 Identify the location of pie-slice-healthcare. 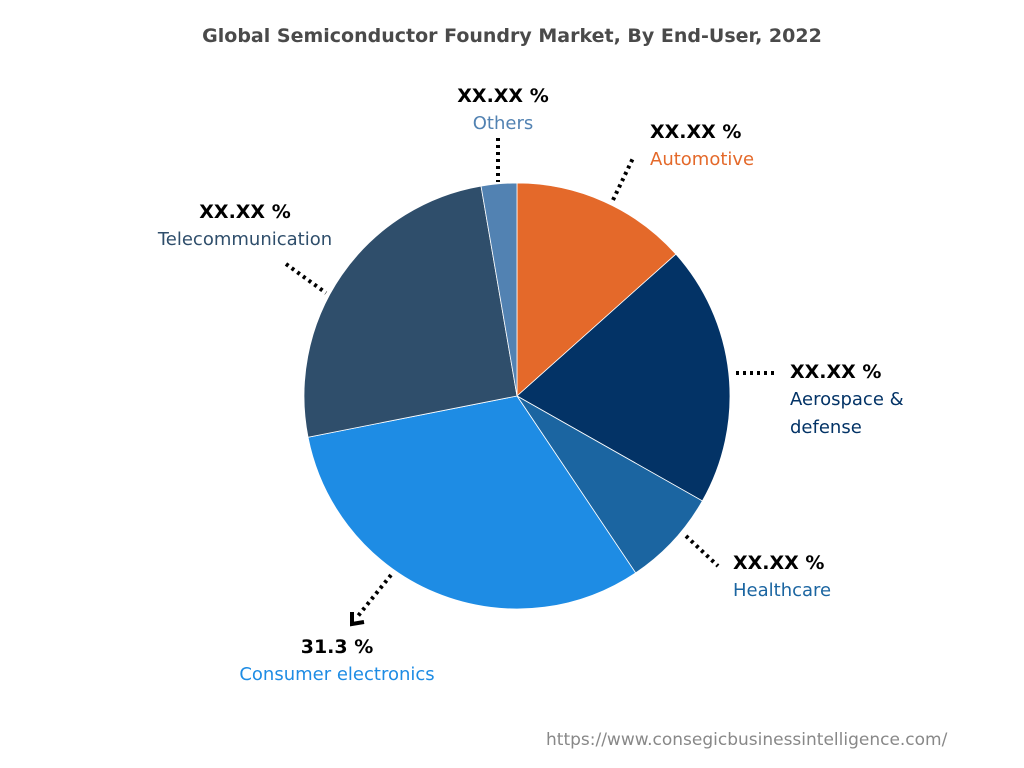
(609, 484).